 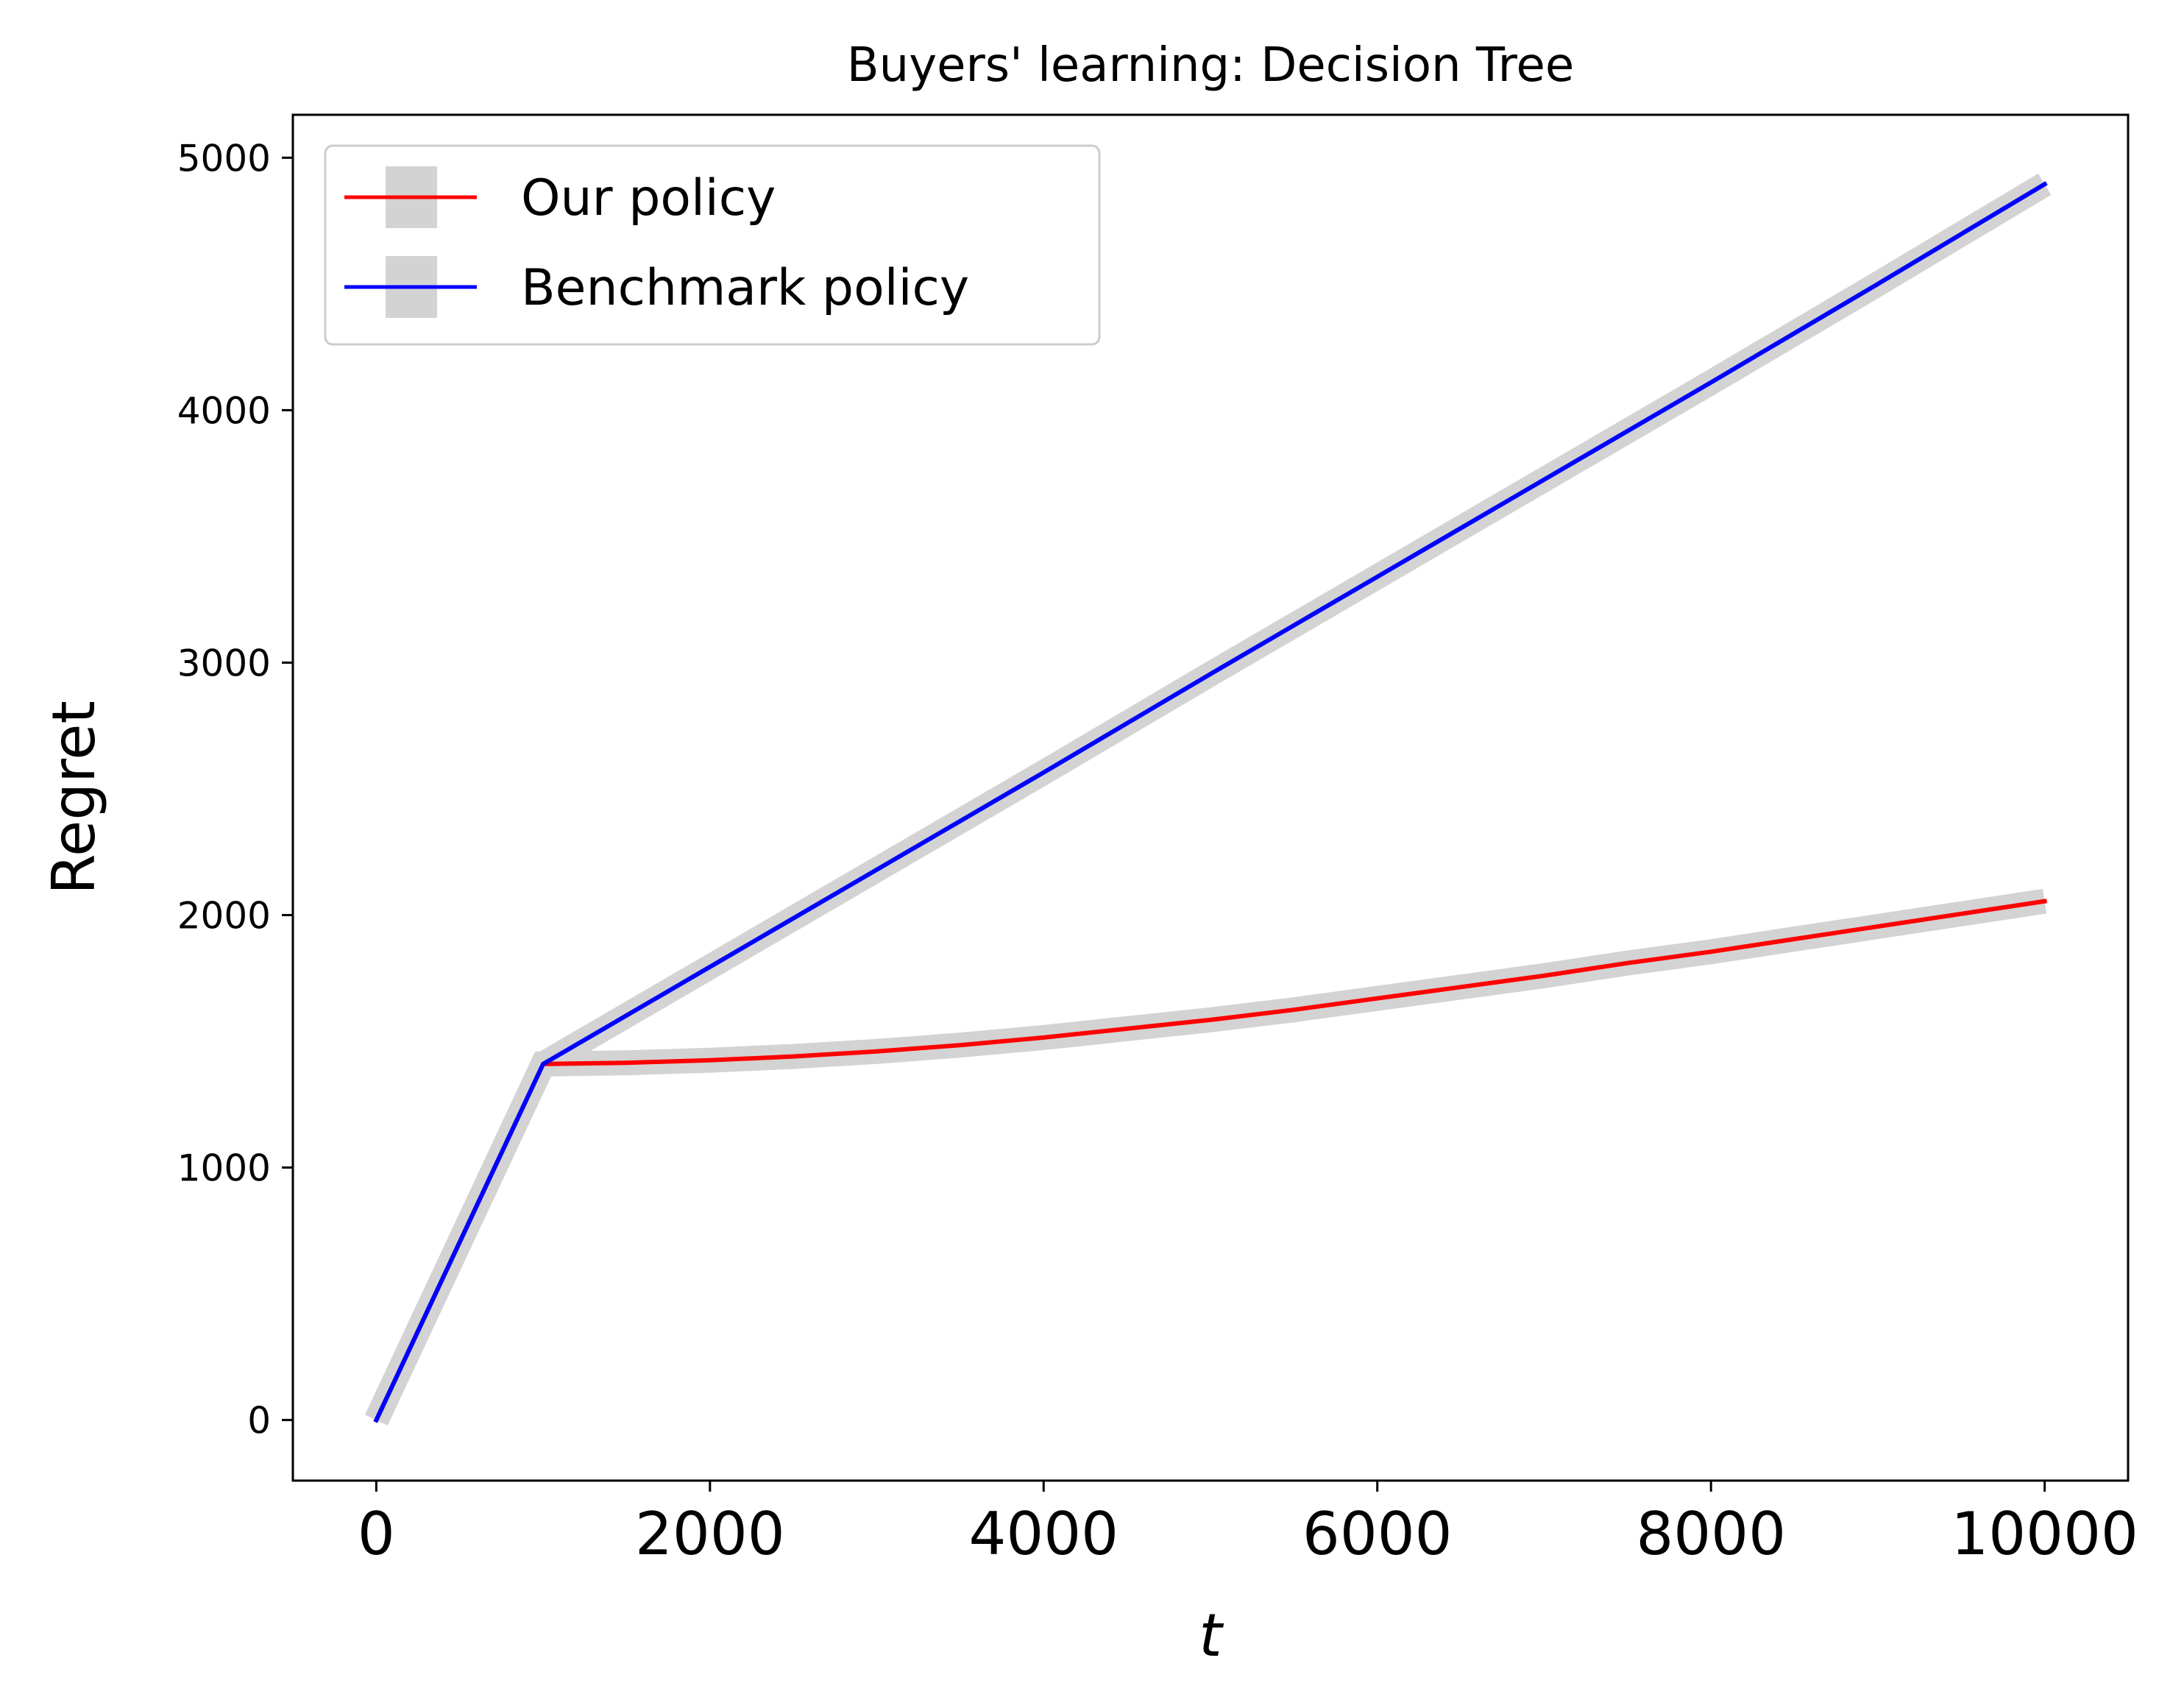 What do you see at coordinates (224, 158) in the screenshot?
I see `y-tick-label: 5000` at bounding box center [224, 158].